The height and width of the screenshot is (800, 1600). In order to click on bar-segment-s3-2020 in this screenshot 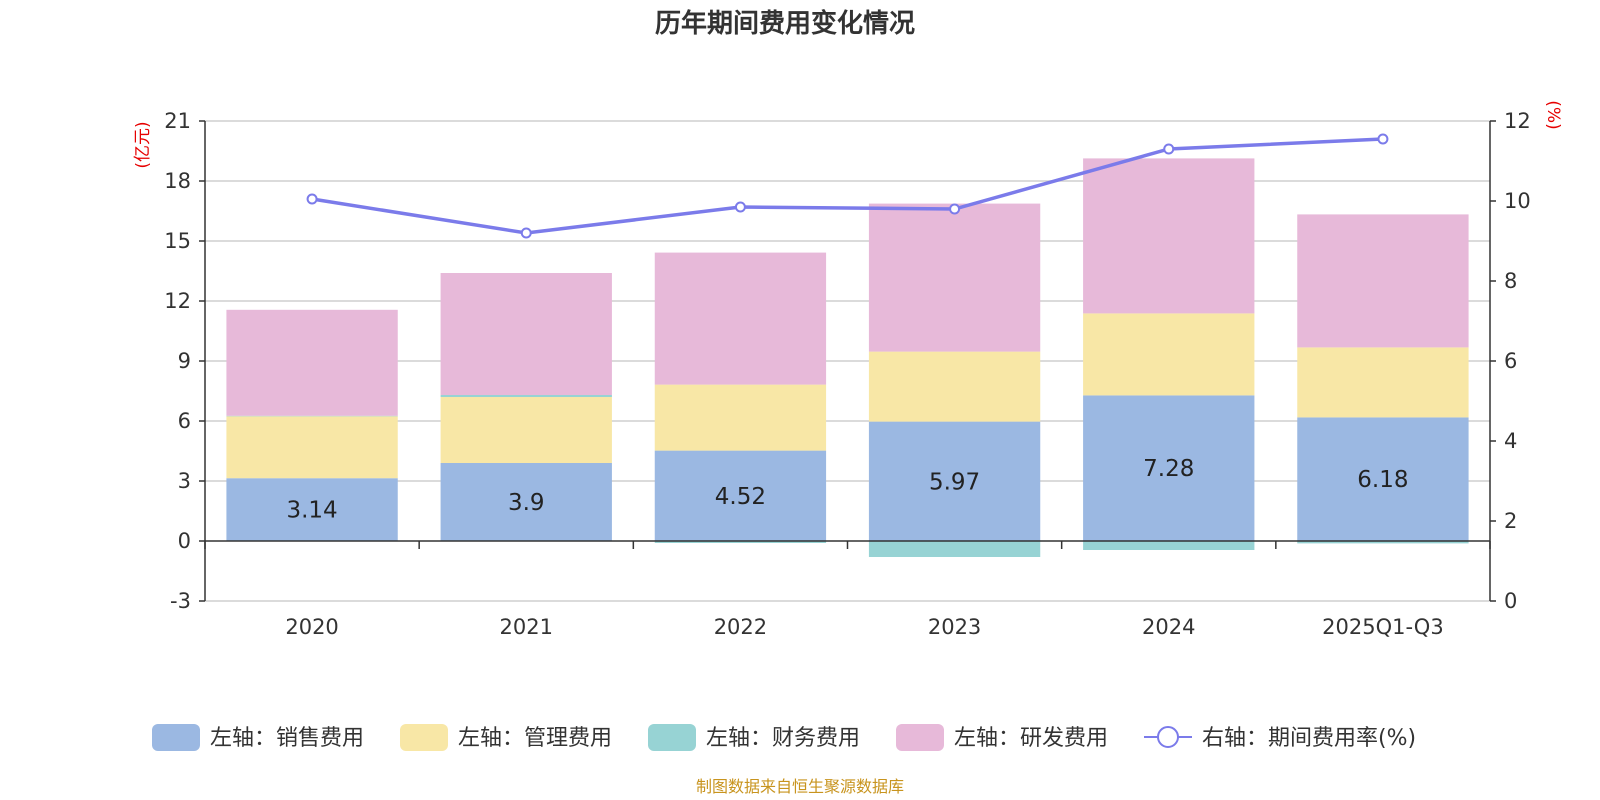, I will do `click(312, 362)`.